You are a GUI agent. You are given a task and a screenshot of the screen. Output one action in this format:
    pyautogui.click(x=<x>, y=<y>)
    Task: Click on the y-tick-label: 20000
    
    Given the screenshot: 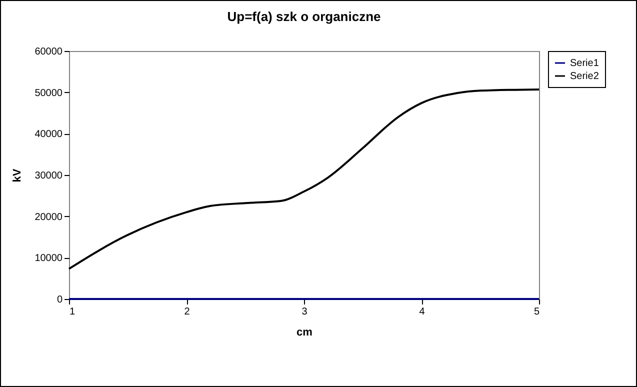 What is the action you would take?
    pyautogui.click(x=48, y=217)
    